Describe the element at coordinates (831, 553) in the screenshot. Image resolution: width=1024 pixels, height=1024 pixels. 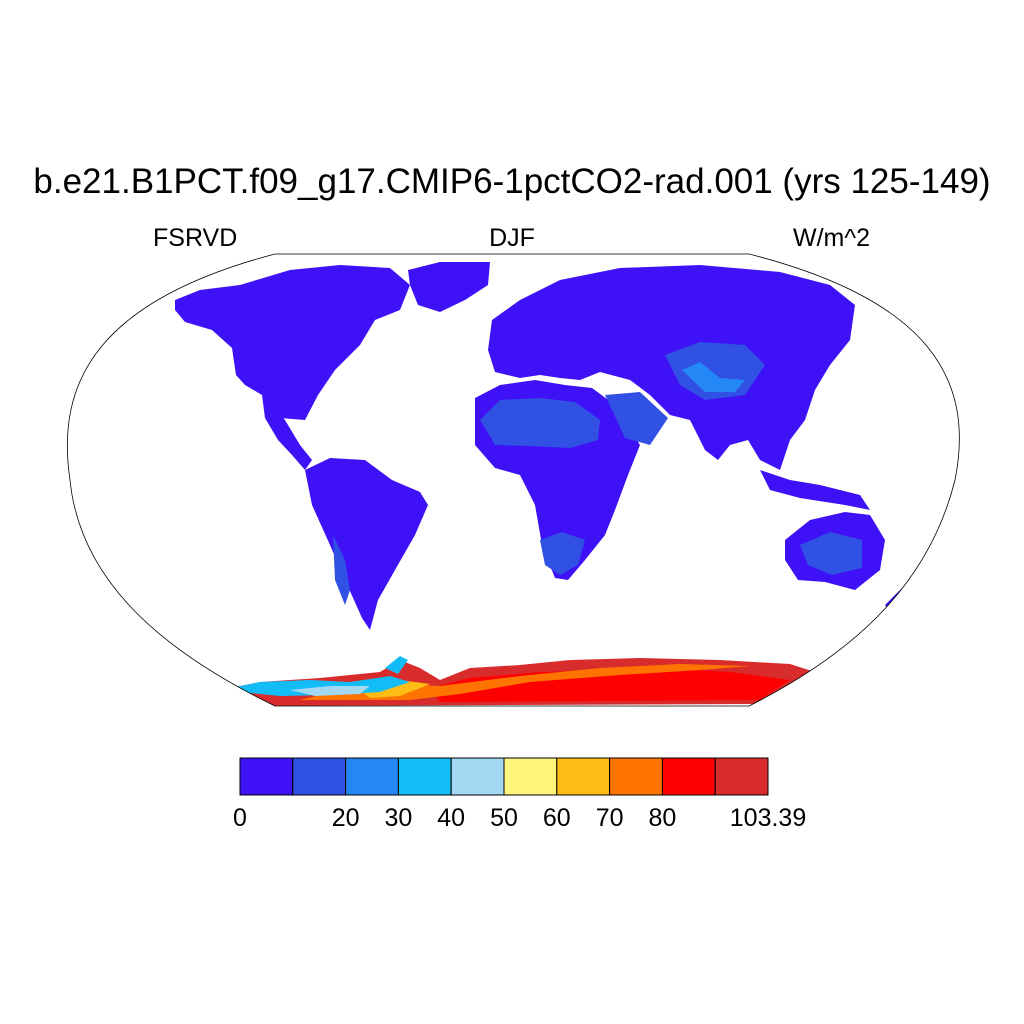
I see `australia-interior` at that location.